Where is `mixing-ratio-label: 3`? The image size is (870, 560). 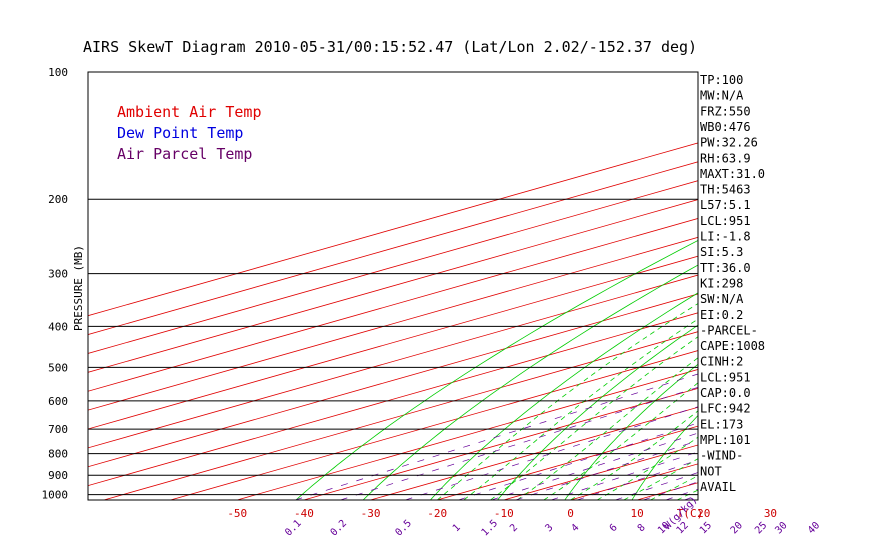 mixing-ratio-label: 3 is located at coordinates (549, 528).